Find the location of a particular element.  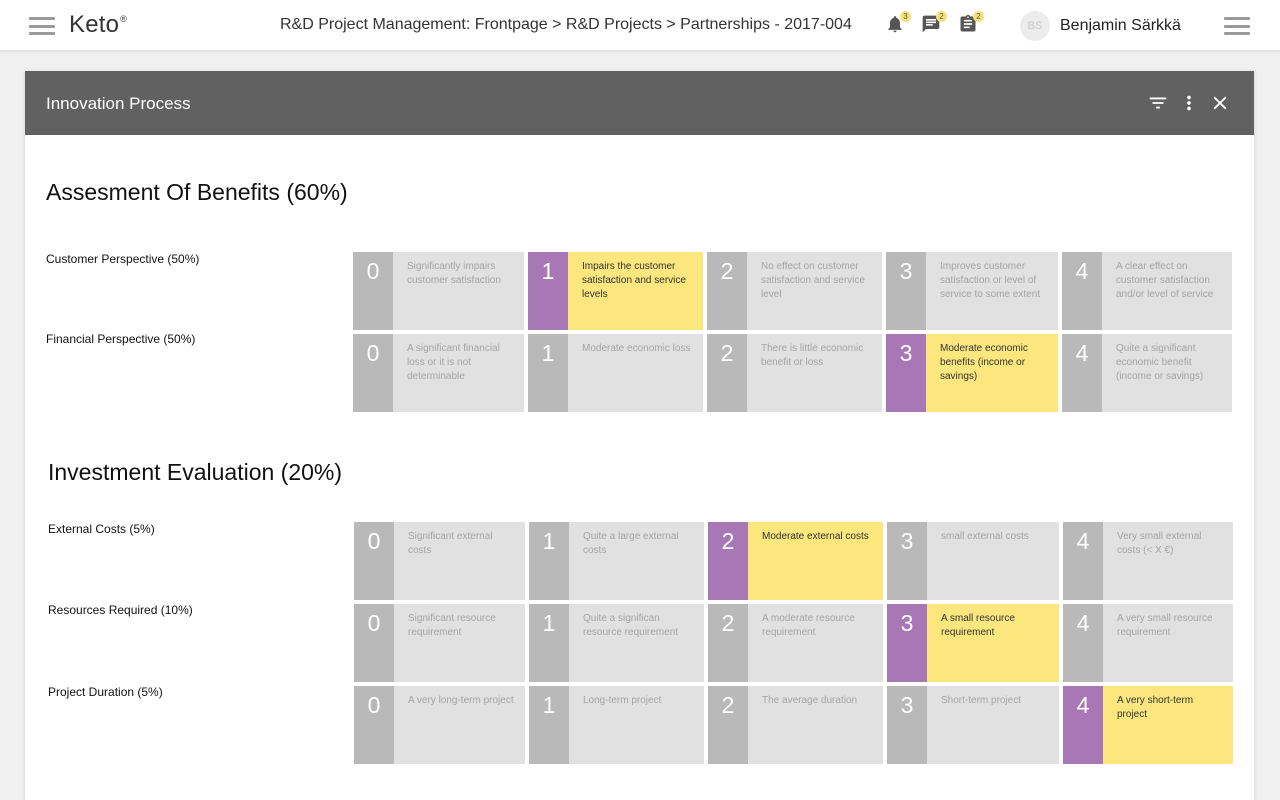

filter-icon is located at coordinates (1158, 103).